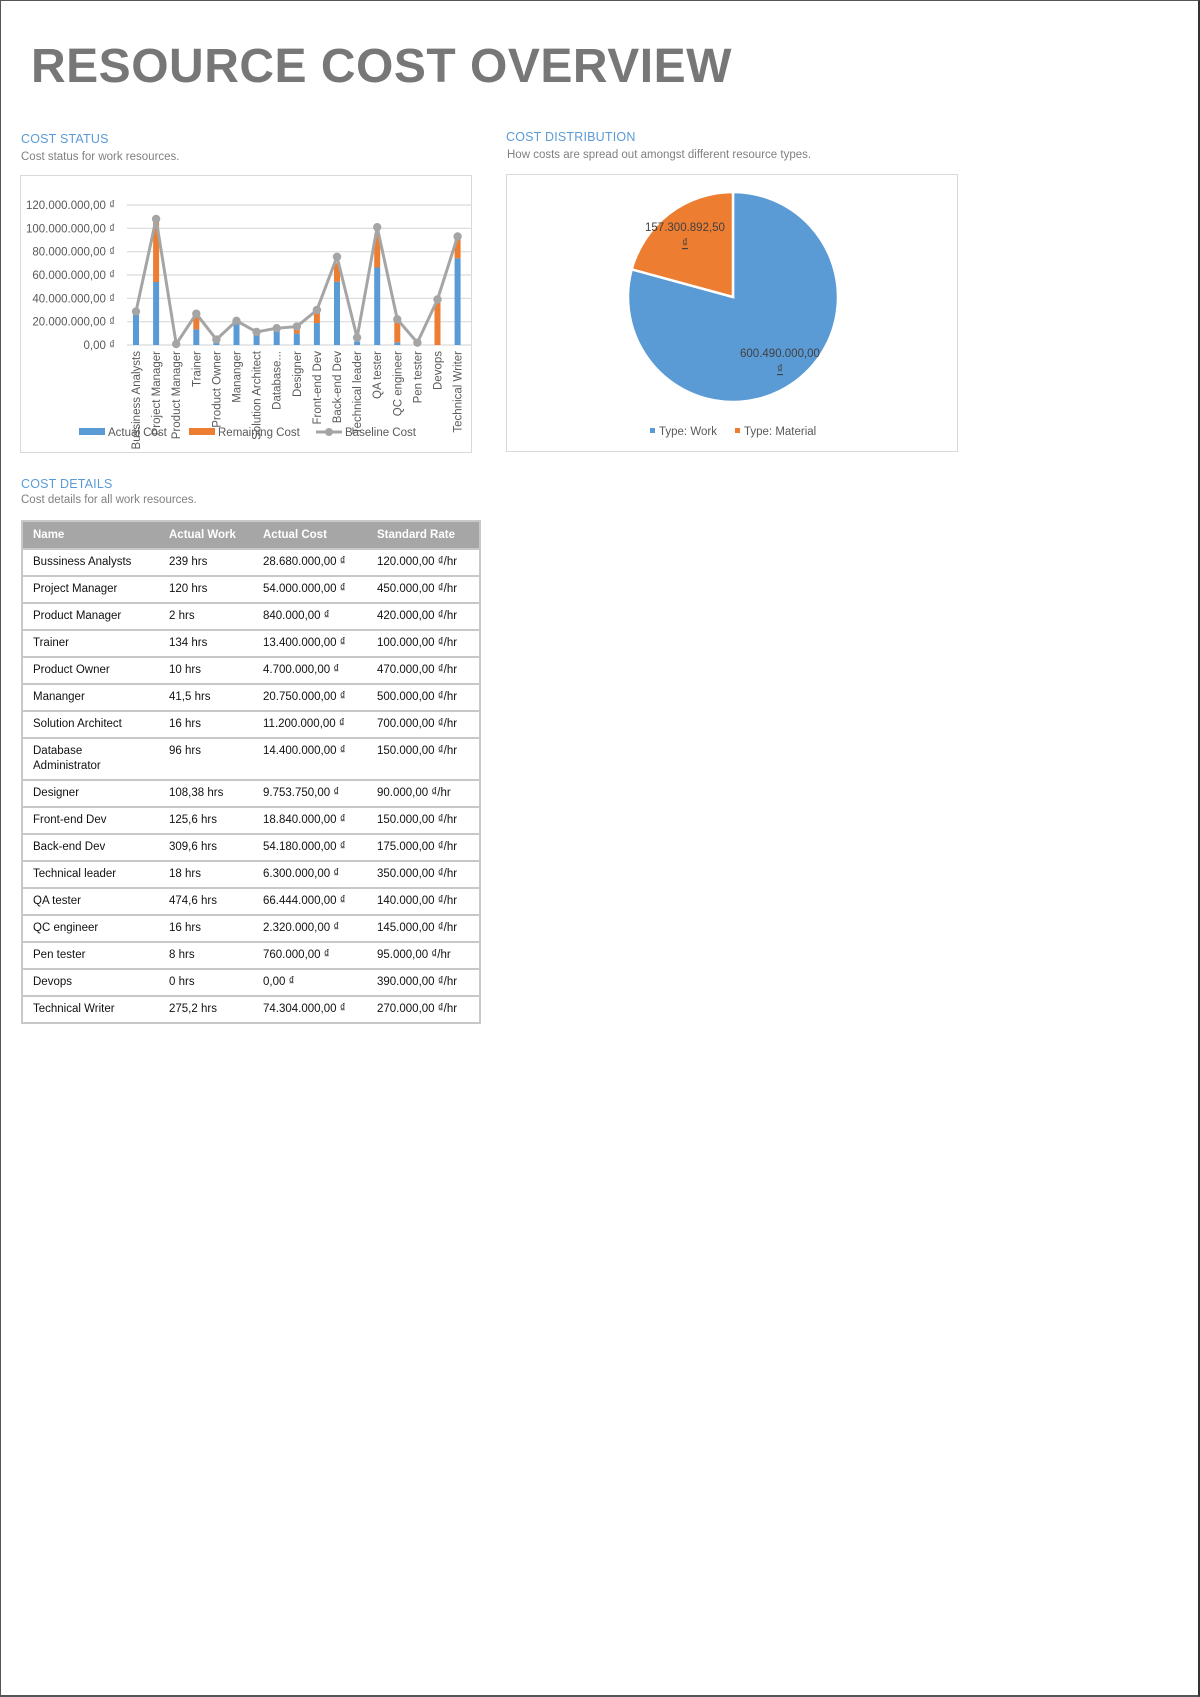  Describe the element at coordinates (310, 562) in the screenshot. I see `cell-cost: 28.680.000,00 ₫` at that location.